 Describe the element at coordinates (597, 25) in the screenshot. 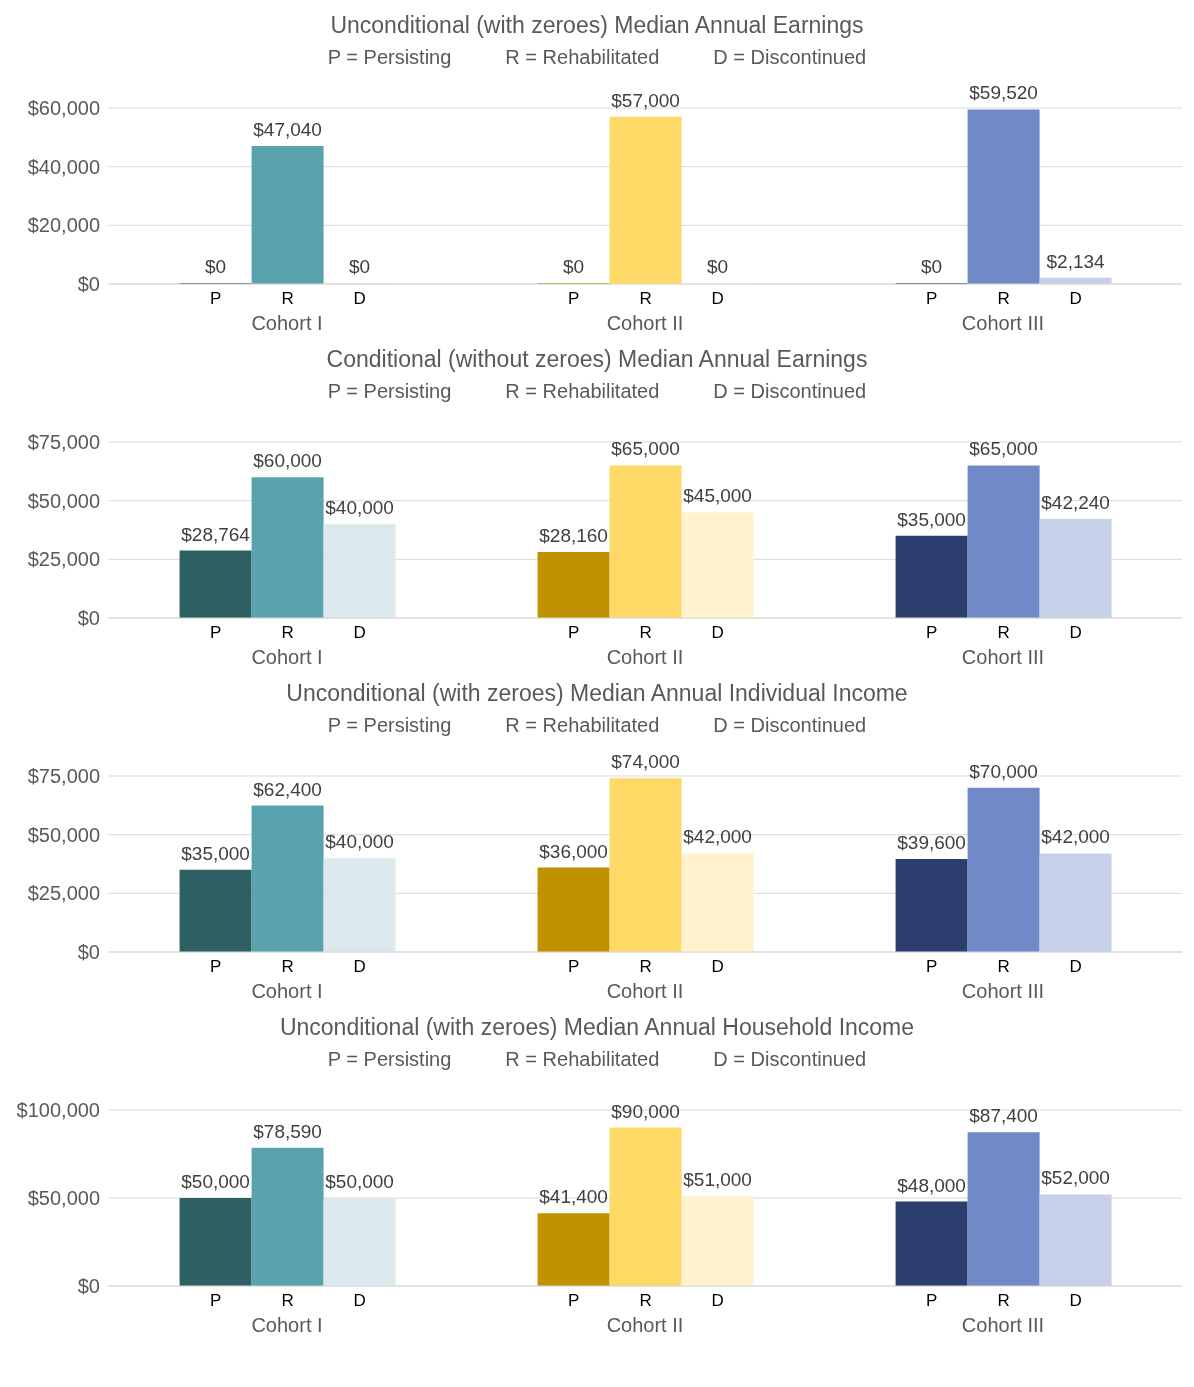

I see `chart-title: Unconditional (with zeroes) Median Annual Earnings` at that location.